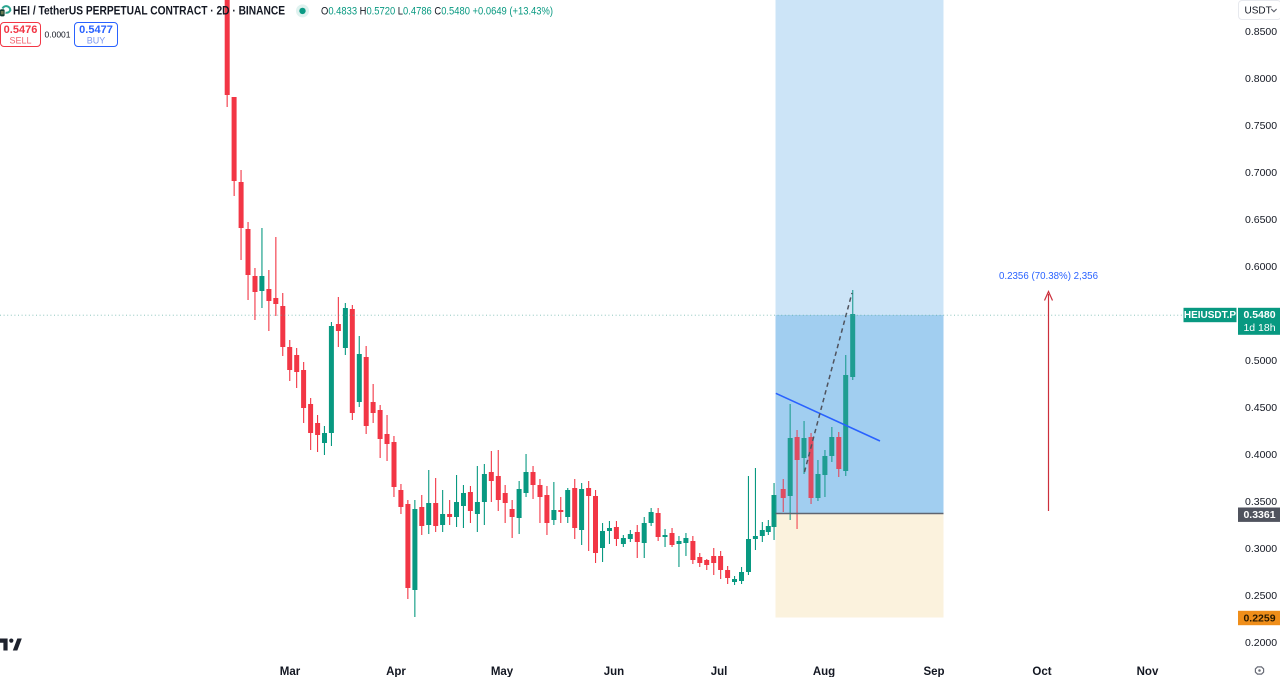 This screenshot has width=1280, height=677. Describe the element at coordinates (719, 671) in the screenshot. I see `svg-text: Jul` at that location.